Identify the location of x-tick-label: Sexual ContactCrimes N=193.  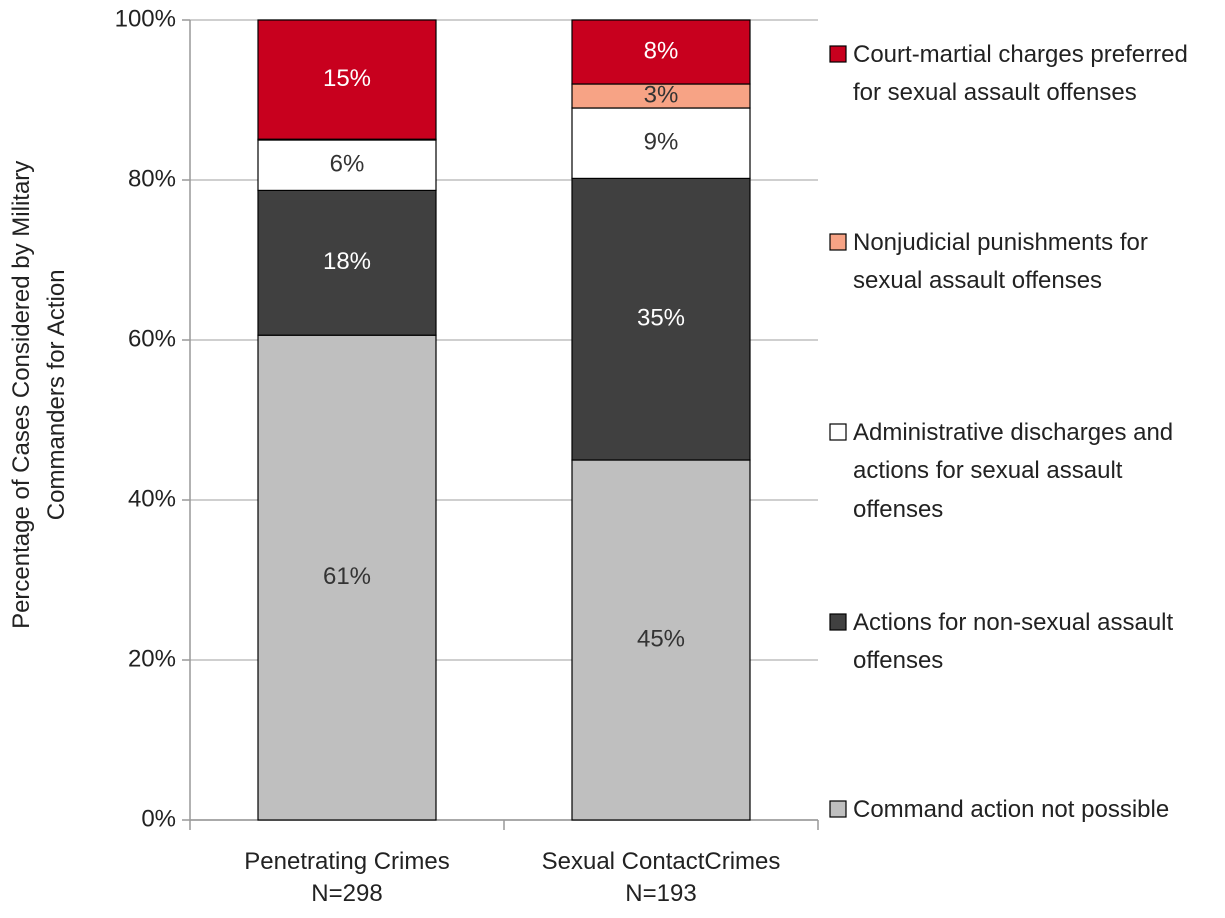
(661, 878).